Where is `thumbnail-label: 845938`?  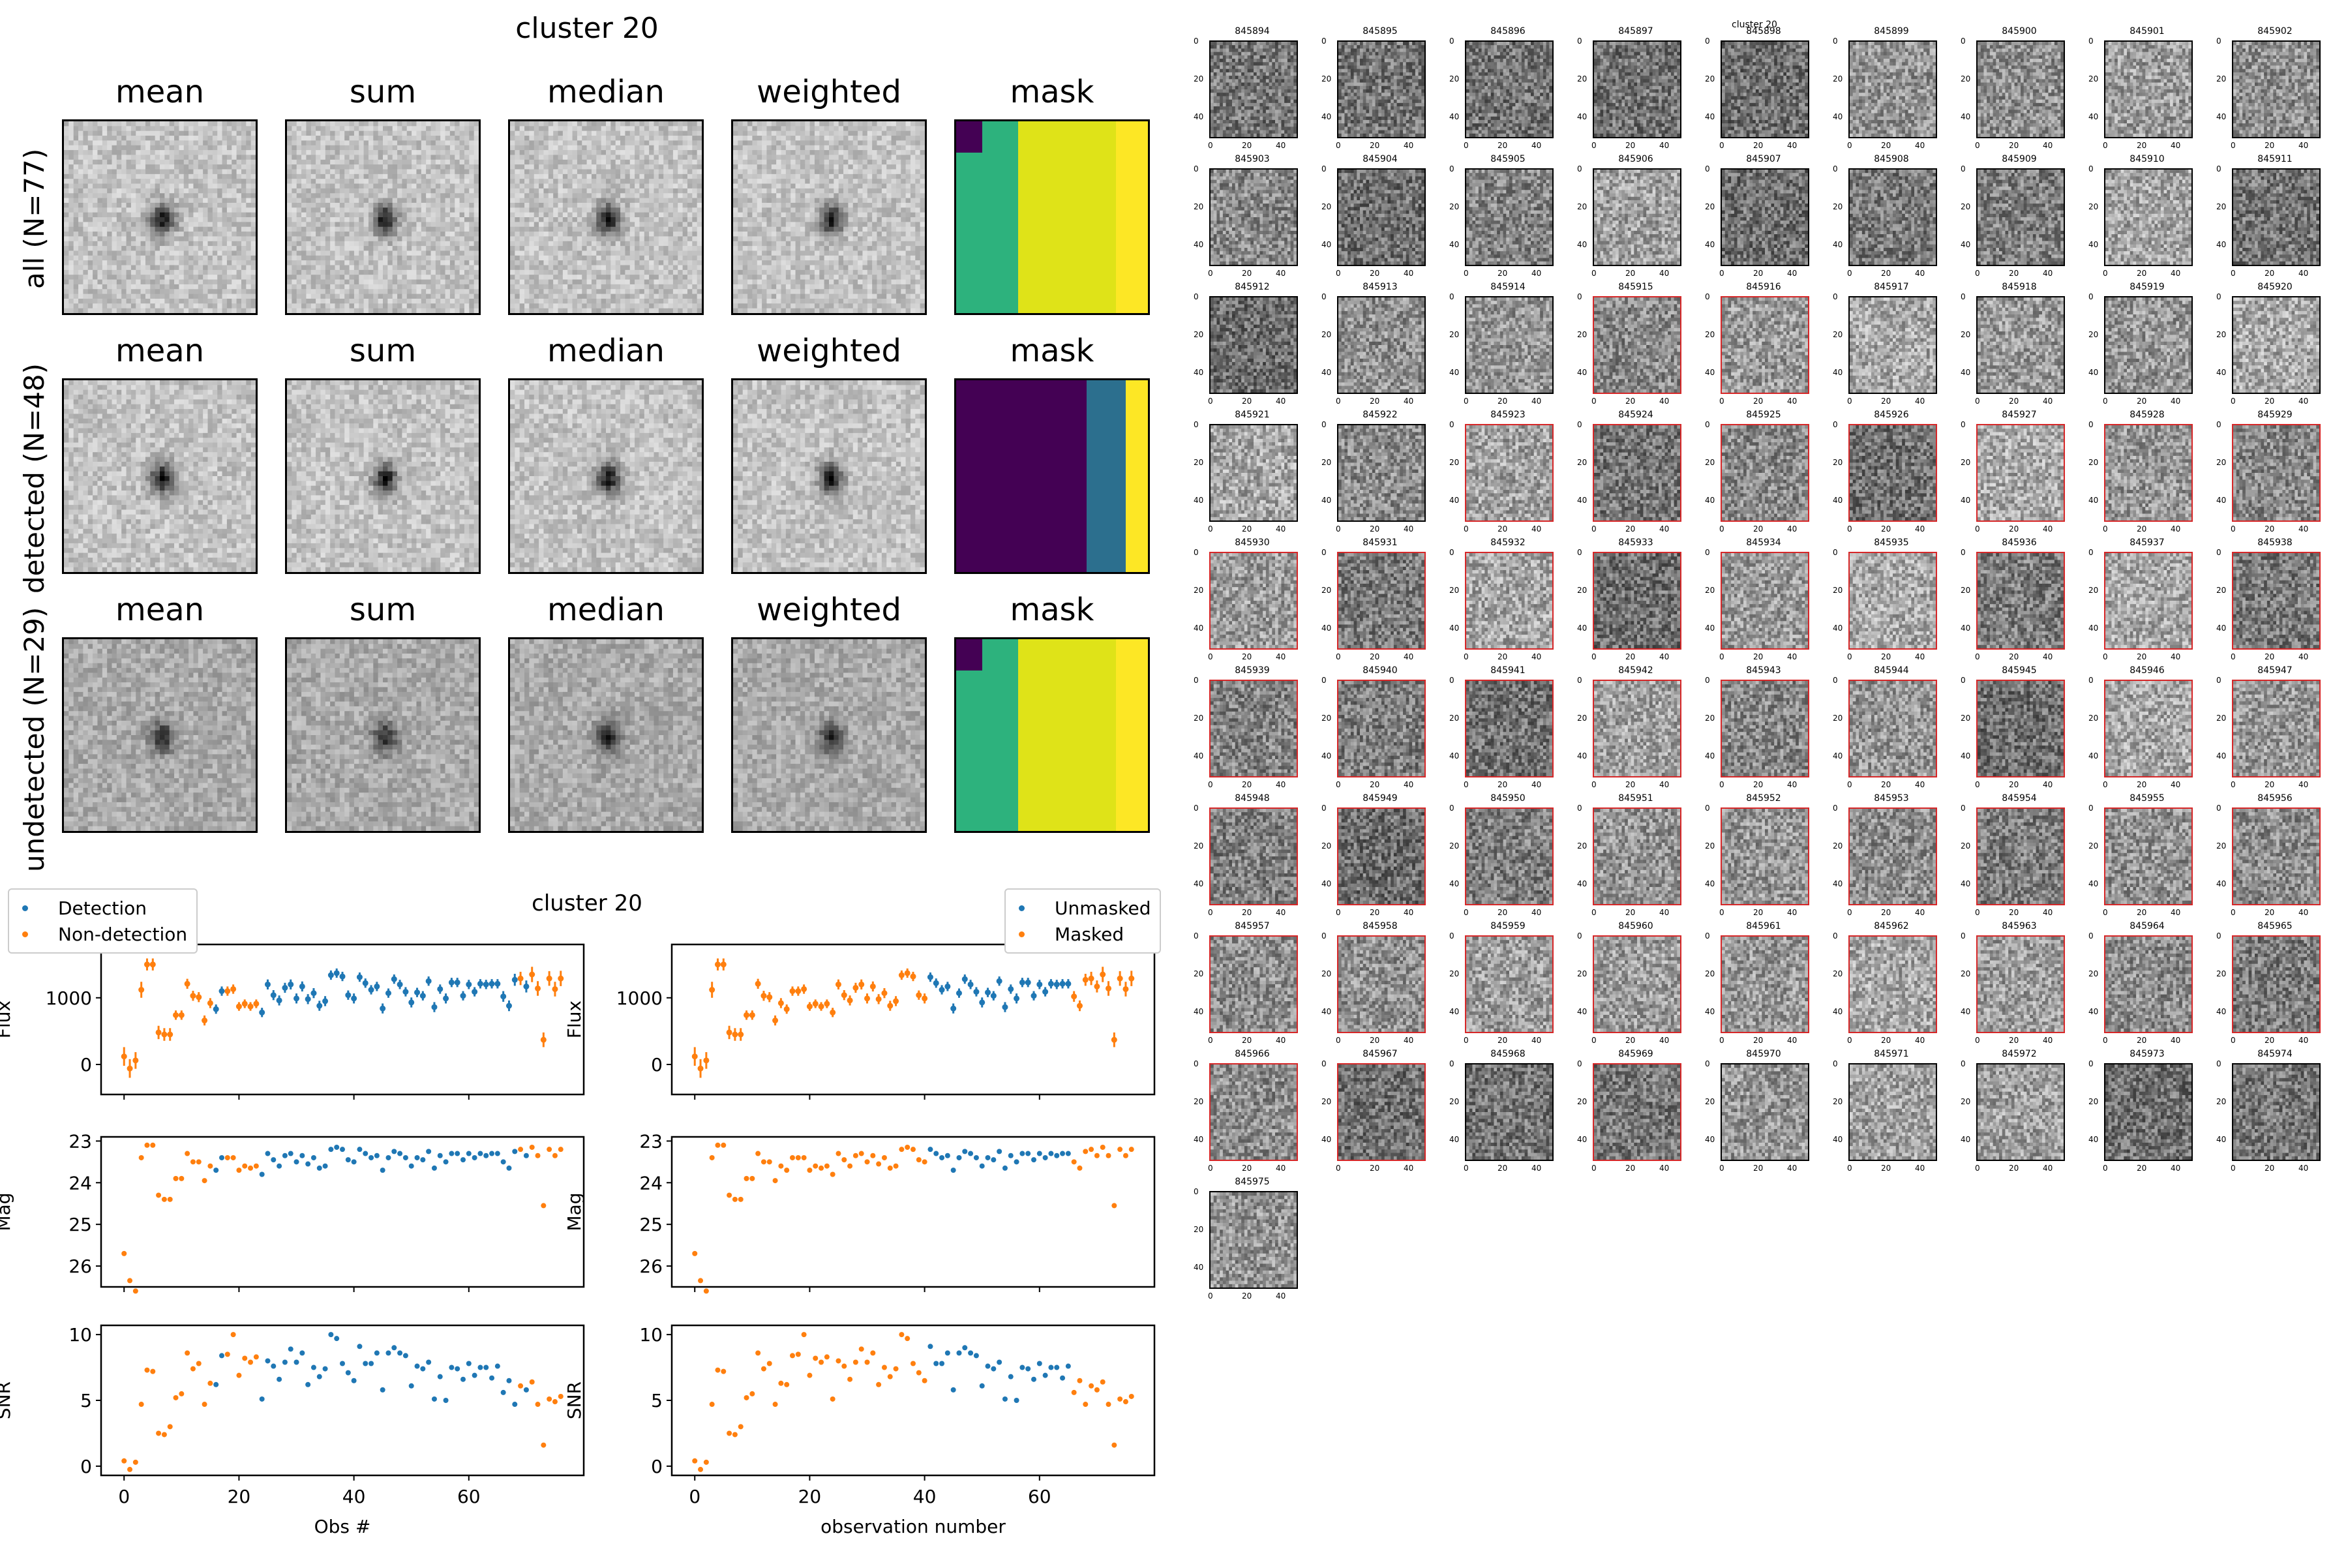
thumbnail-label: 845938 is located at coordinates (2275, 542).